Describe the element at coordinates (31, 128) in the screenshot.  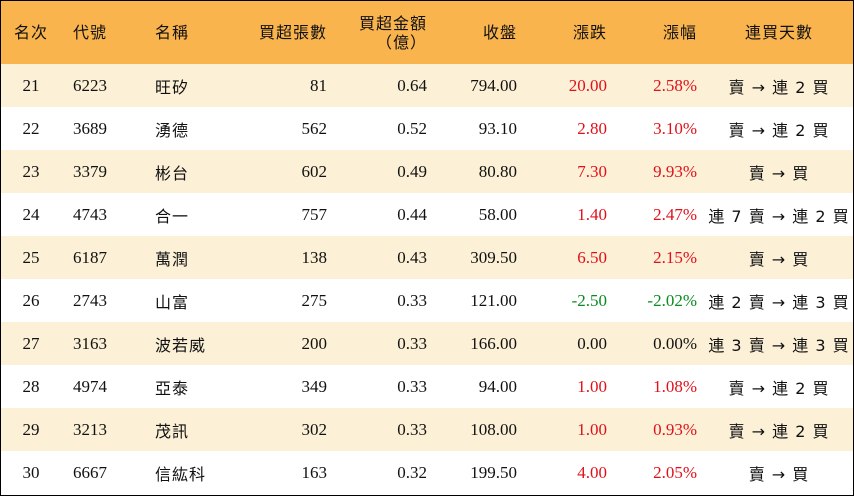
I see `cell-rank: 22` at that location.